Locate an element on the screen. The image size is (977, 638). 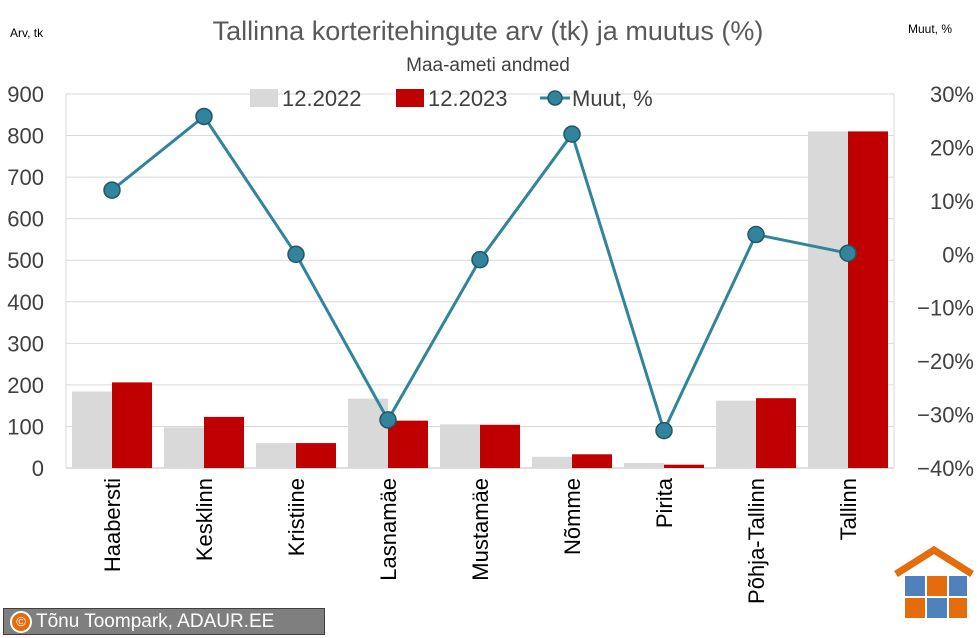
copyright-icon: © is located at coordinates (21, 622).